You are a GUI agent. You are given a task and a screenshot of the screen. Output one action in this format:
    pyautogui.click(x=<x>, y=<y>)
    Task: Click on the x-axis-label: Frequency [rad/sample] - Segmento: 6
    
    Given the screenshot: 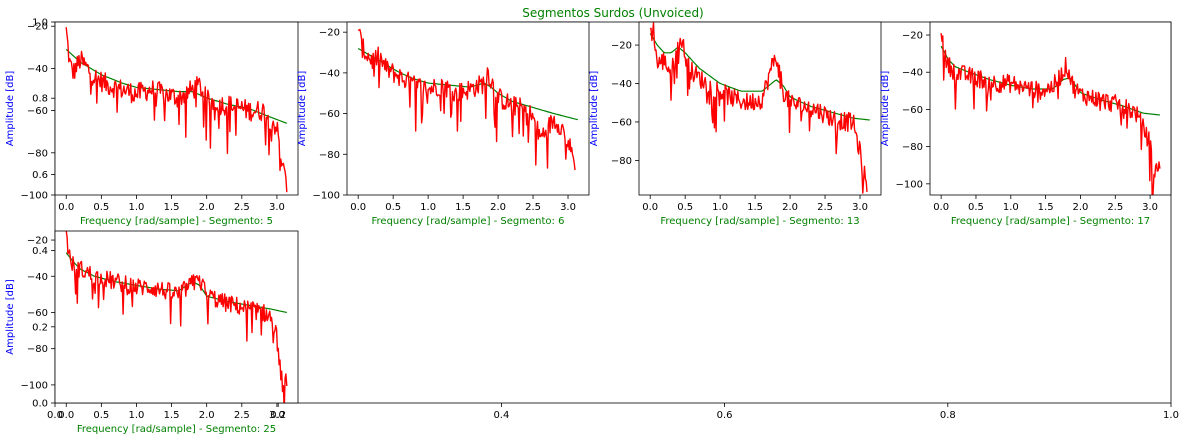 What is the action you would take?
    pyautogui.click(x=468, y=221)
    